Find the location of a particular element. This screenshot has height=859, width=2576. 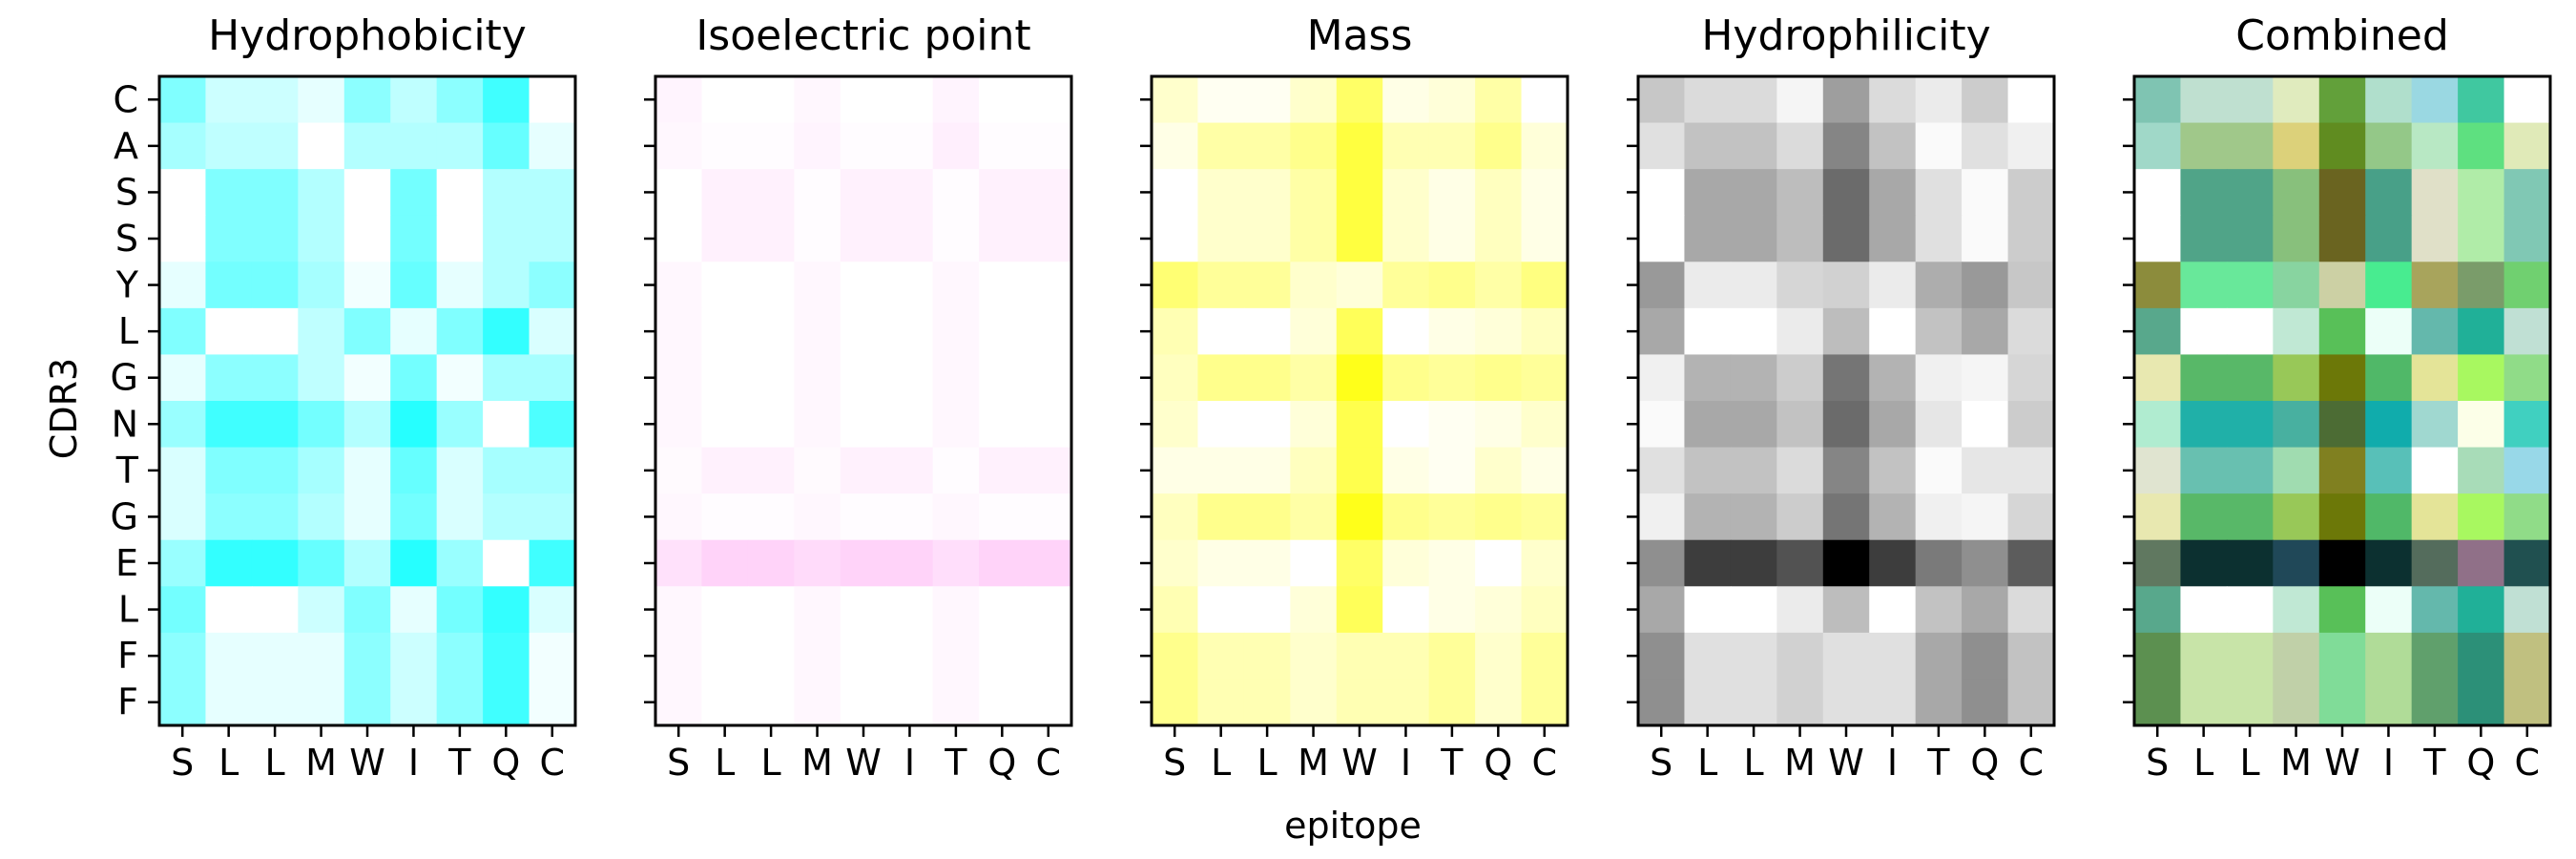

y-axis-label: CDR3 is located at coordinates (64, 408).